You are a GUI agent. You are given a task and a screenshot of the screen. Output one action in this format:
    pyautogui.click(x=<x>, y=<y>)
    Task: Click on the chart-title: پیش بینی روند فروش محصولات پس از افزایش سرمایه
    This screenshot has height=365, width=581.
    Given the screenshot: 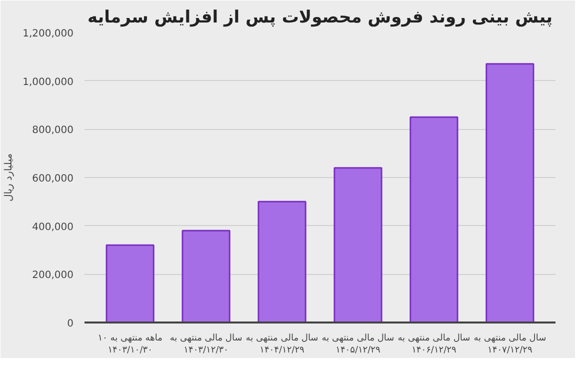 What is the action you would take?
    pyautogui.click(x=320, y=18)
    